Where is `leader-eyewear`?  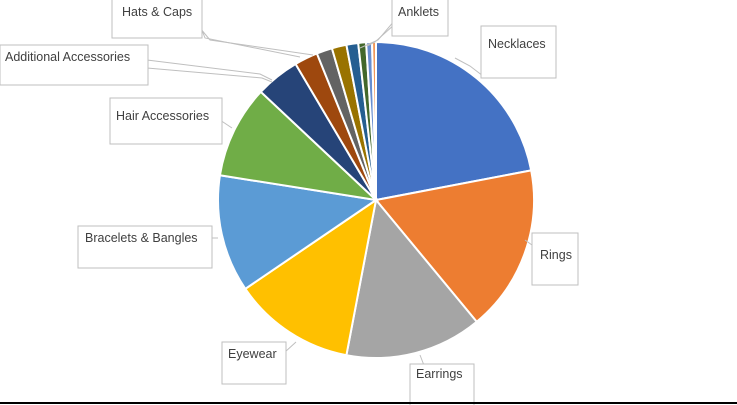 leader-eyewear is located at coordinates (290, 347).